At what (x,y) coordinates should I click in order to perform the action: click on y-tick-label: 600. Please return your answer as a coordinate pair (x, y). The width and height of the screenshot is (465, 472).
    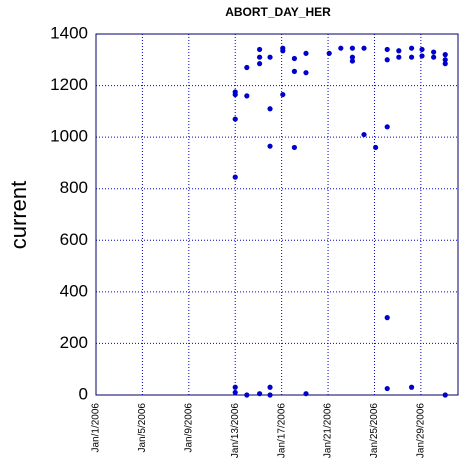
    Looking at the image, I should click on (74, 239).